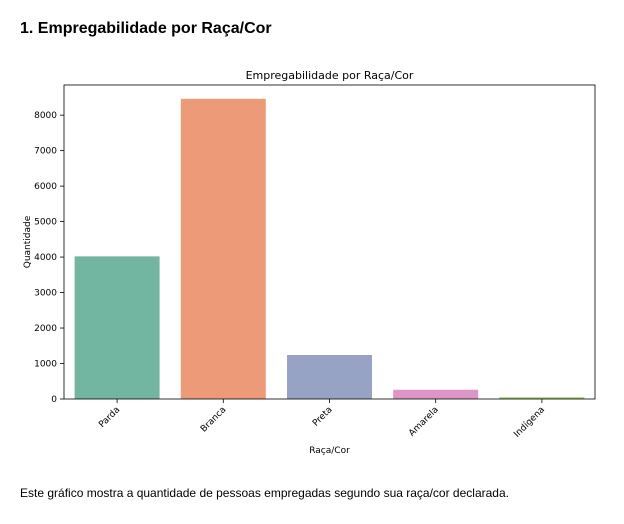 Image resolution: width=624 pixels, height=524 pixels. What do you see at coordinates (323, 417) in the screenshot?
I see `x-tick-label: Preta` at bounding box center [323, 417].